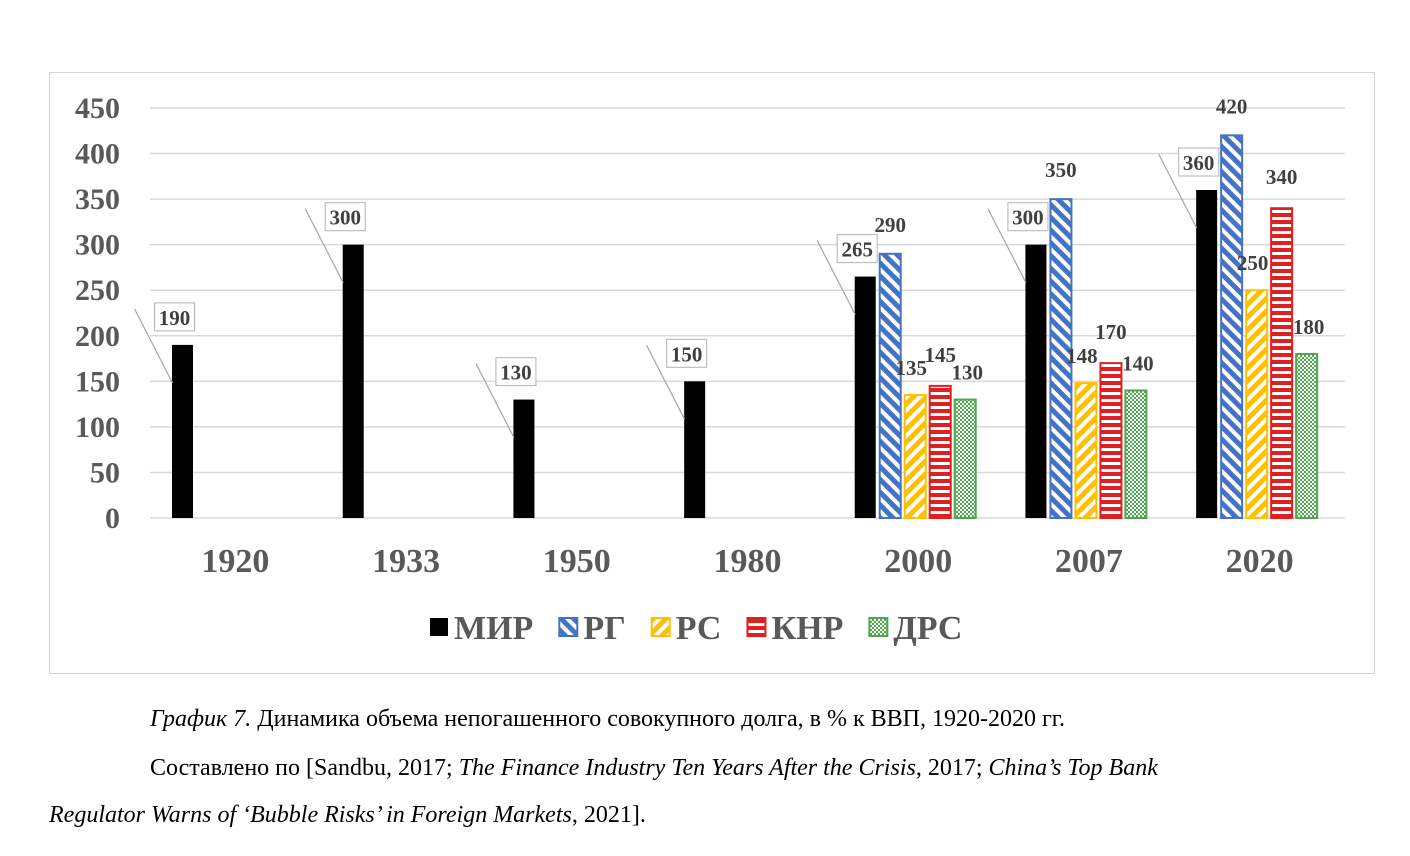  I want to click on legend-label: РГ, so click(604, 628).